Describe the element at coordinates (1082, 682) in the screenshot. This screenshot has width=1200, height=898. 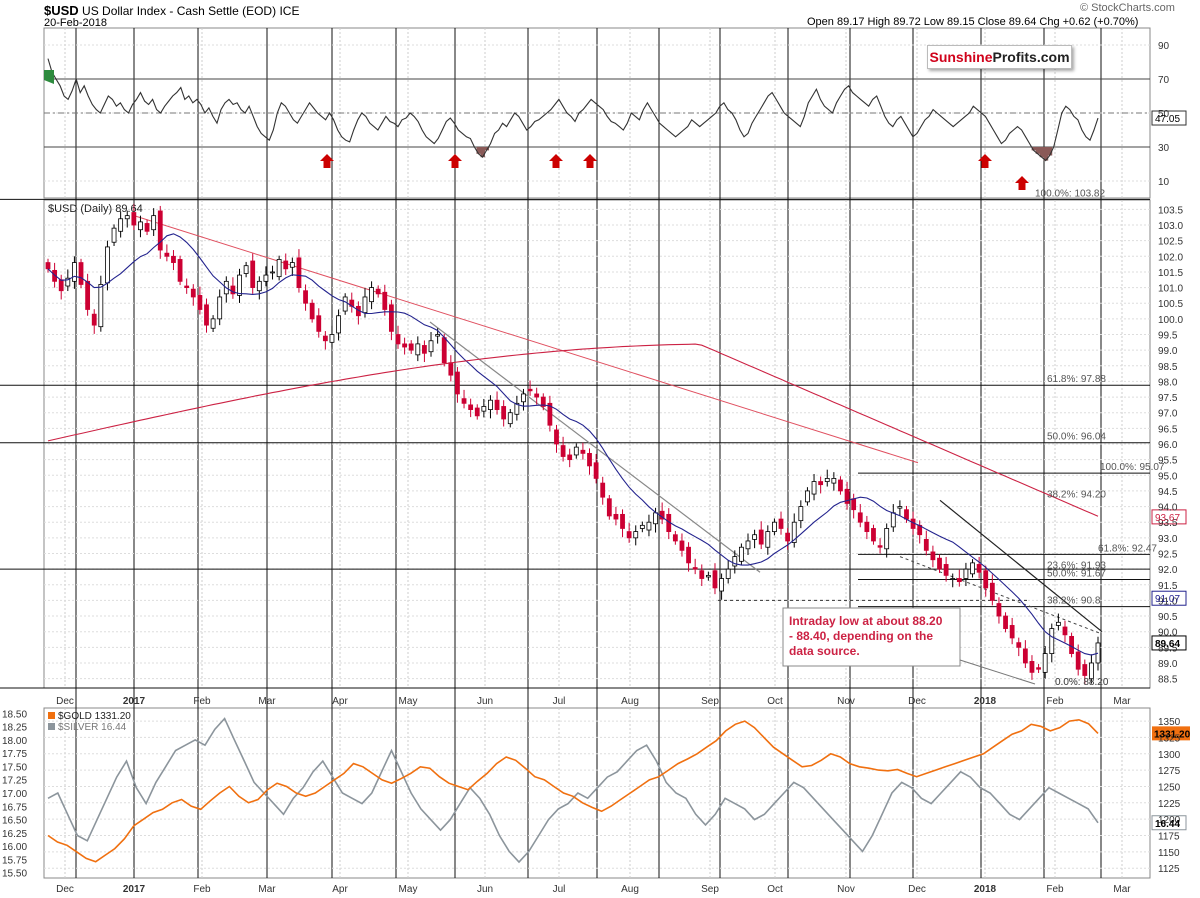
I see `fib-level-label: 0.0%: 88.20` at that location.